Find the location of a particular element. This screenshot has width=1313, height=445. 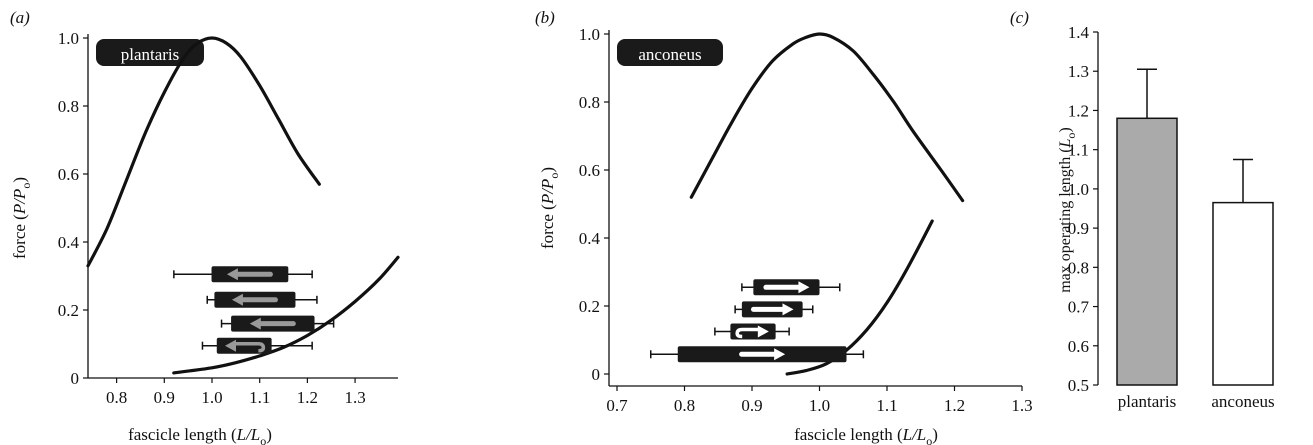

panel-b-x-axis-label: fascicle length (L/Lo) is located at coordinates (866, 435).